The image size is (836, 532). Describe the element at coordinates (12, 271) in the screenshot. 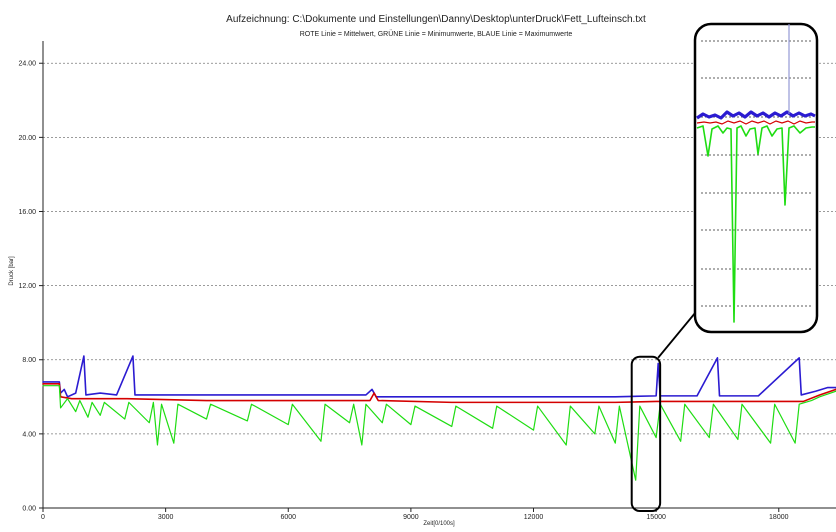

I see `y-axis-label: Druck [bar]` at that location.